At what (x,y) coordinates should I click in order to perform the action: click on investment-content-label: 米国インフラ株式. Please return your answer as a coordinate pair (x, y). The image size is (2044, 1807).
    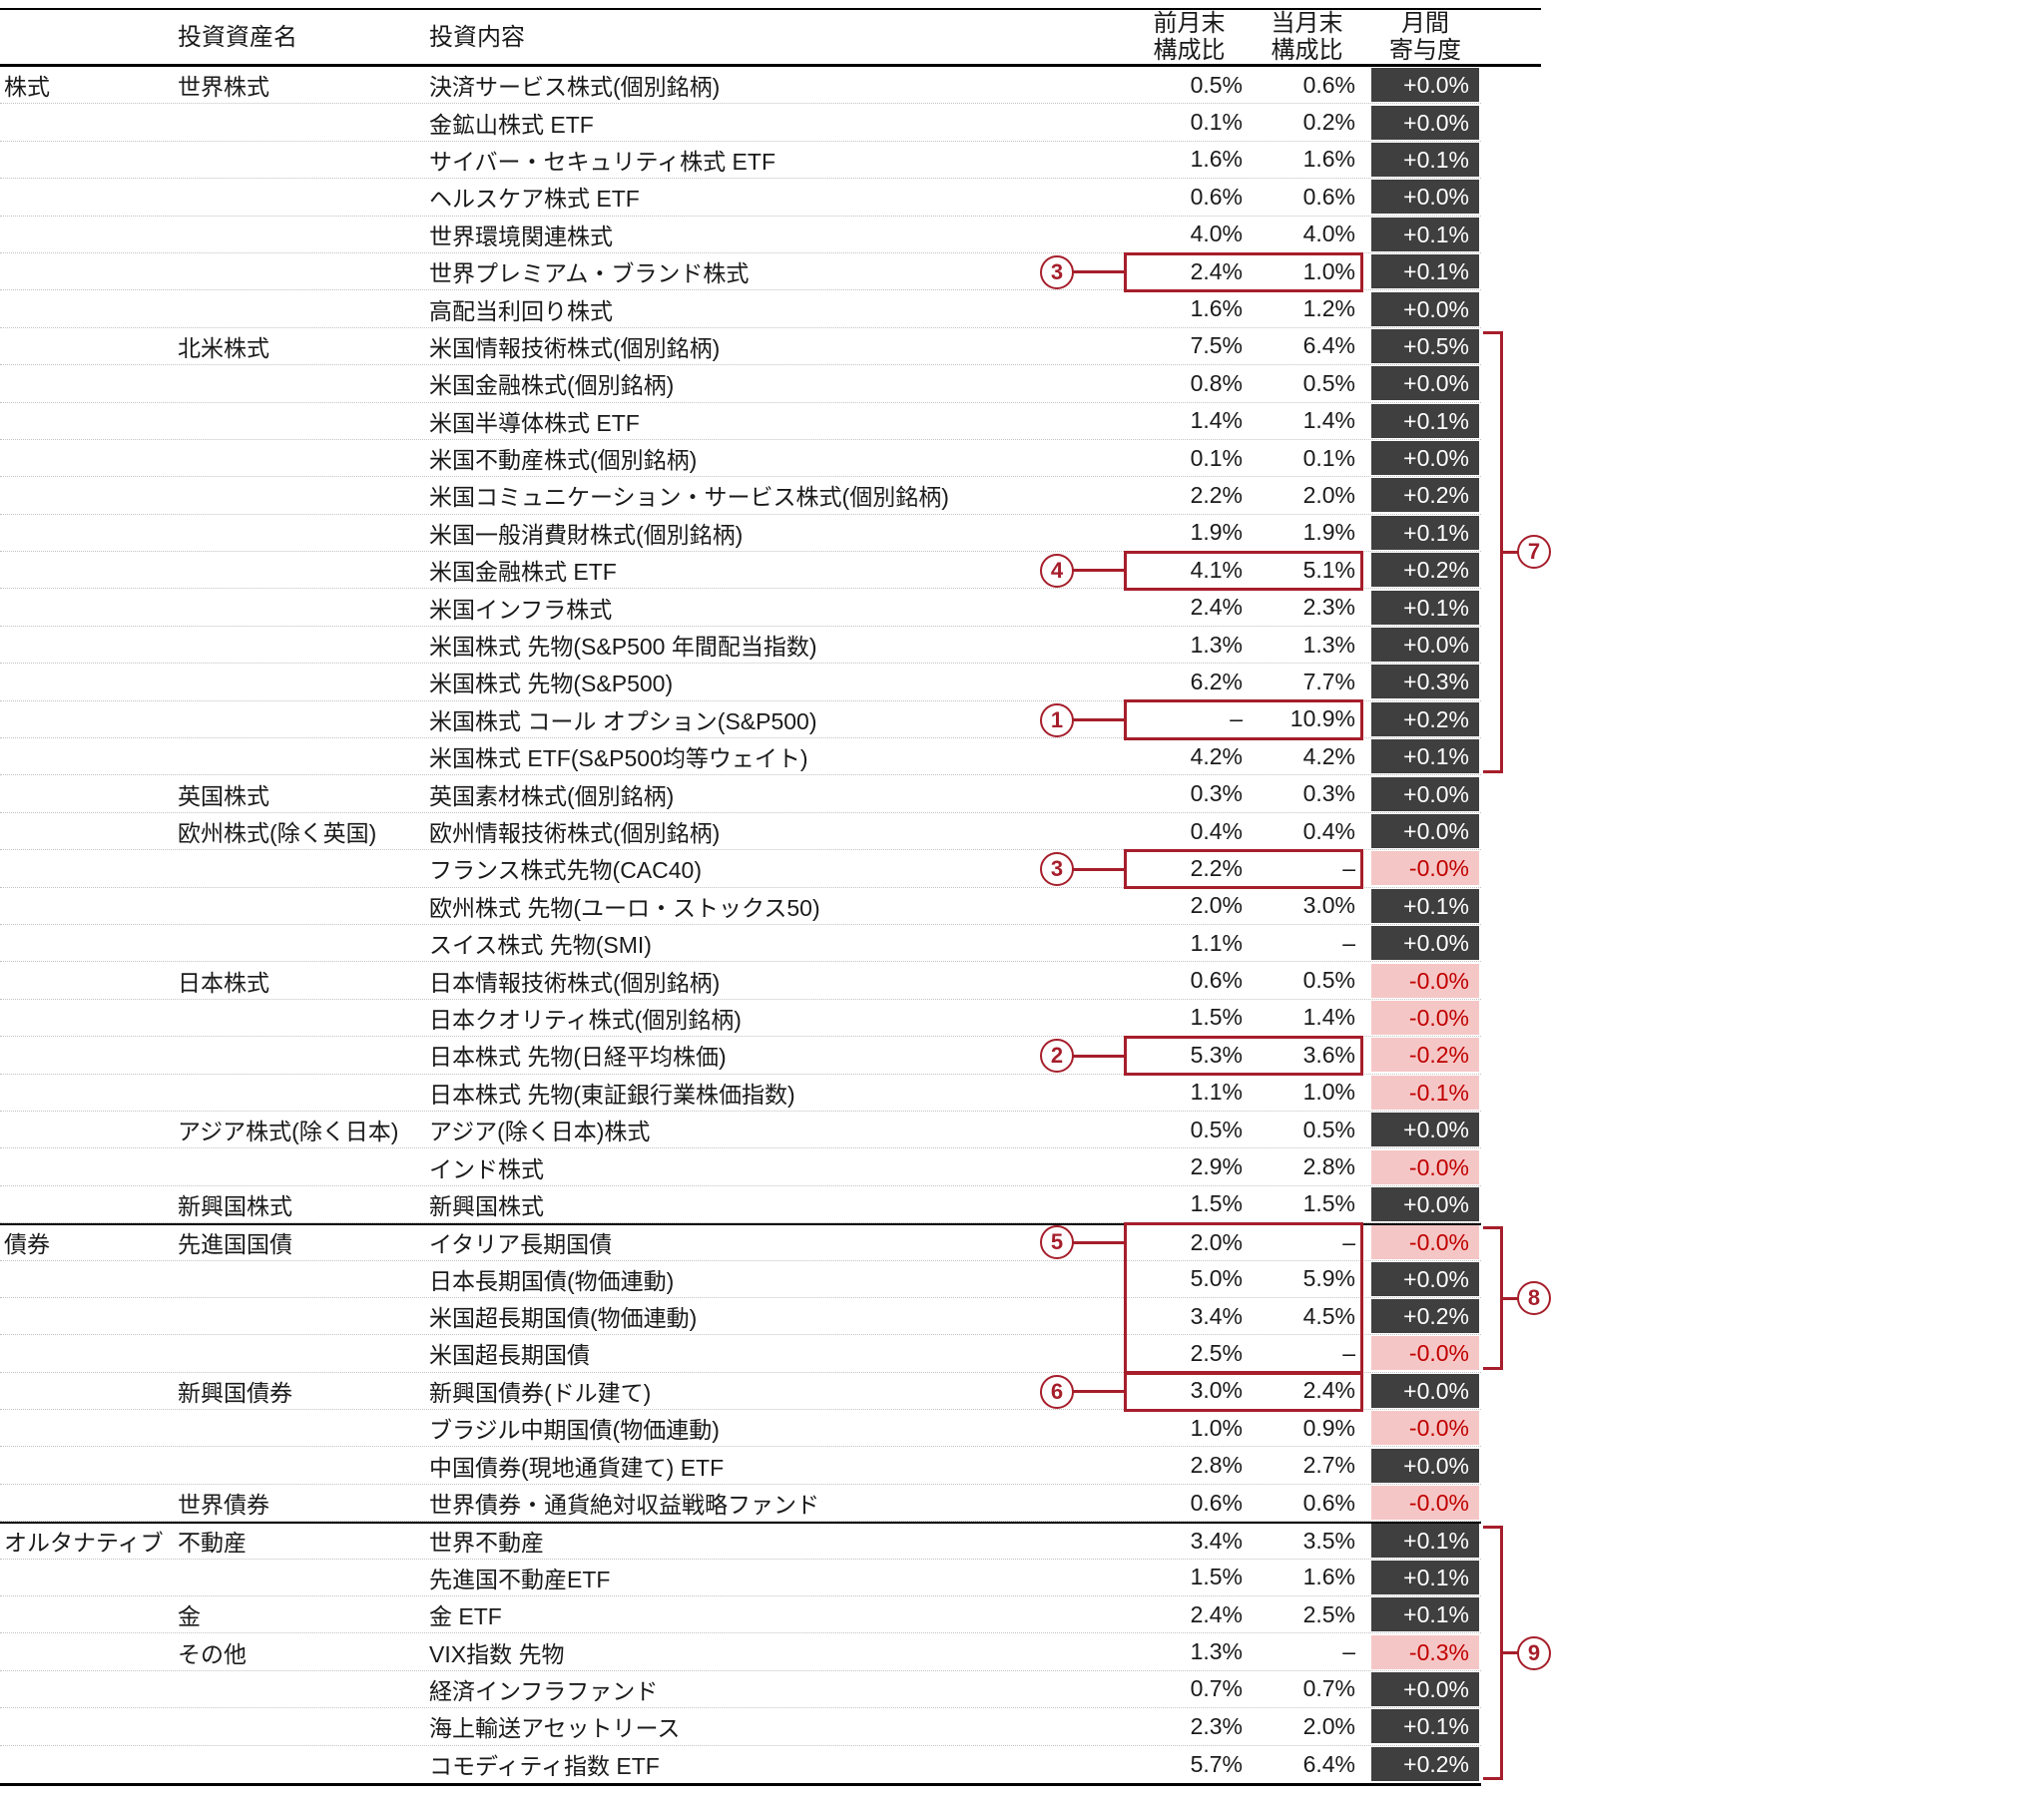
    Looking at the image, I should click on (521, 609).